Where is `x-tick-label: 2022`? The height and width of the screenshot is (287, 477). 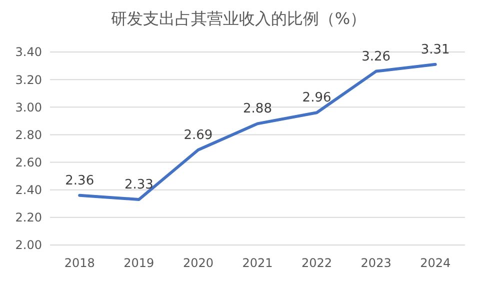 x-tick-label: 2022 is located at coordinates (317, 263).